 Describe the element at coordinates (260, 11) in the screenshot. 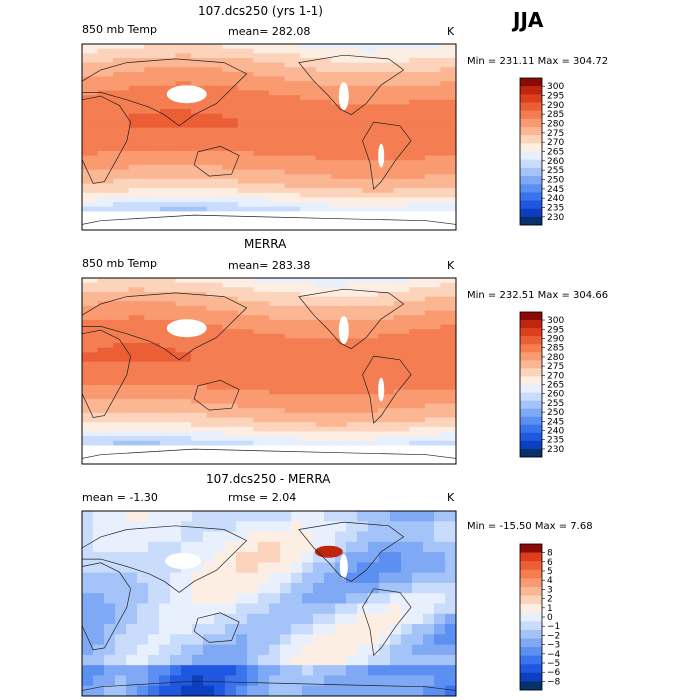

I see `panel-1-title: 107.dcs250 (yrs 1-1)` at that location.